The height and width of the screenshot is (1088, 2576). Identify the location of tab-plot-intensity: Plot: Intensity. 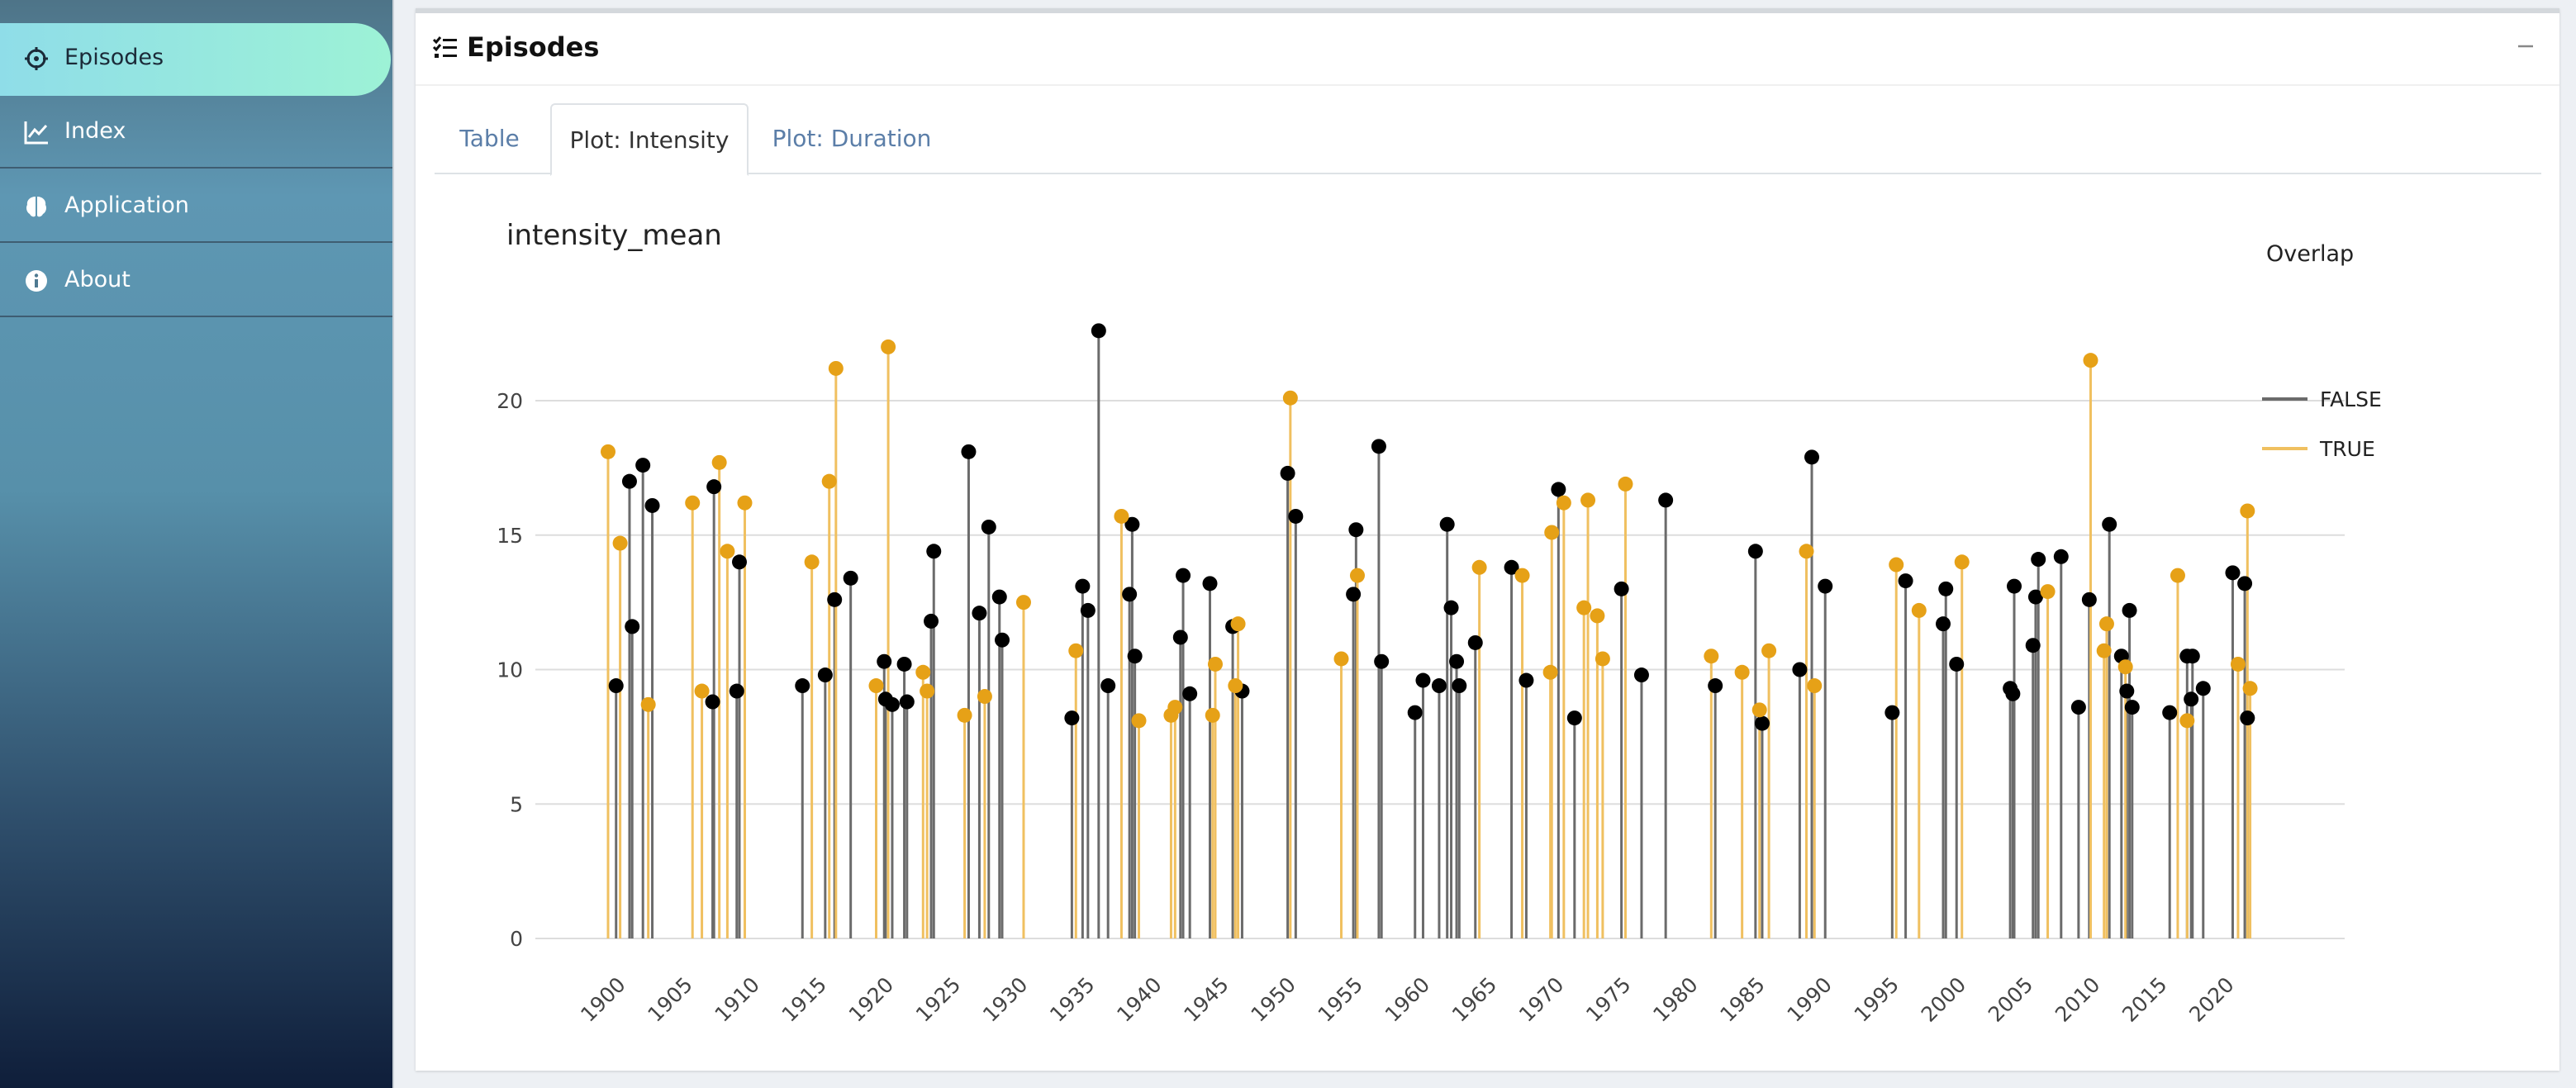
(649, 139).